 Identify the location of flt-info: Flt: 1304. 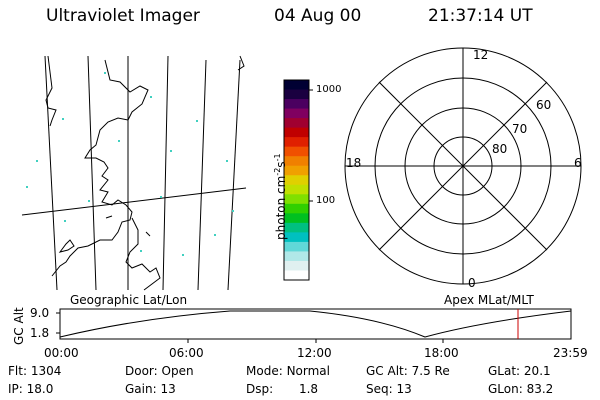
(34, 371).